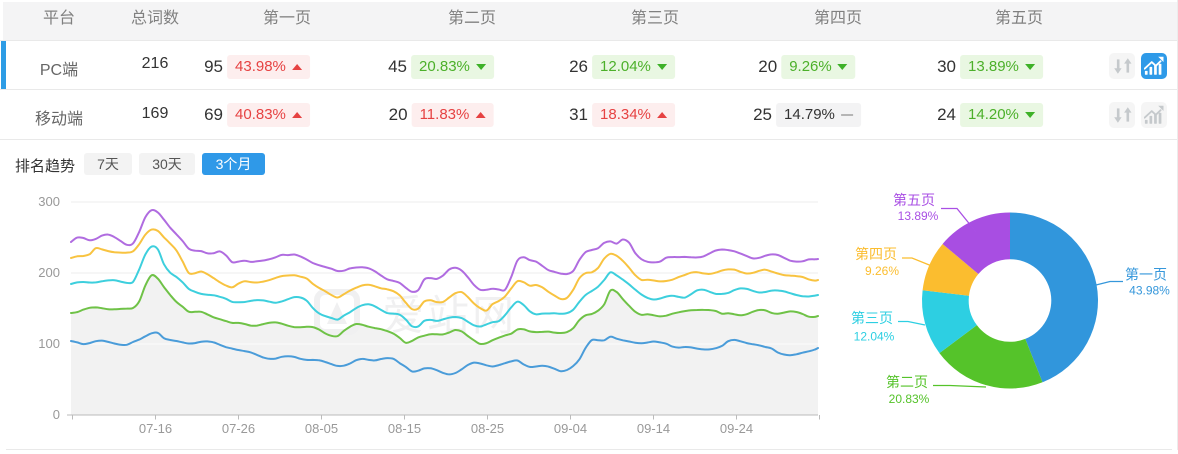 The width and height of the screenshot is (1178, 454). Describe the element at coordinates (321, 428) in the screenshot. I see `svg-text: 08-05` at that location.